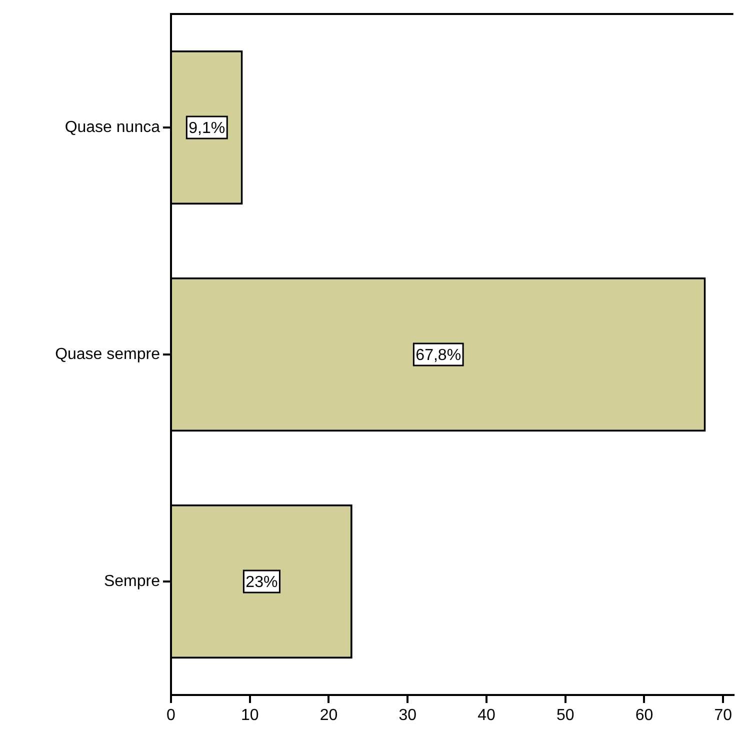  Describe the element at coordinates (132, 581) in the screenshot. I see `y-tick-label: Sempre` at that location.